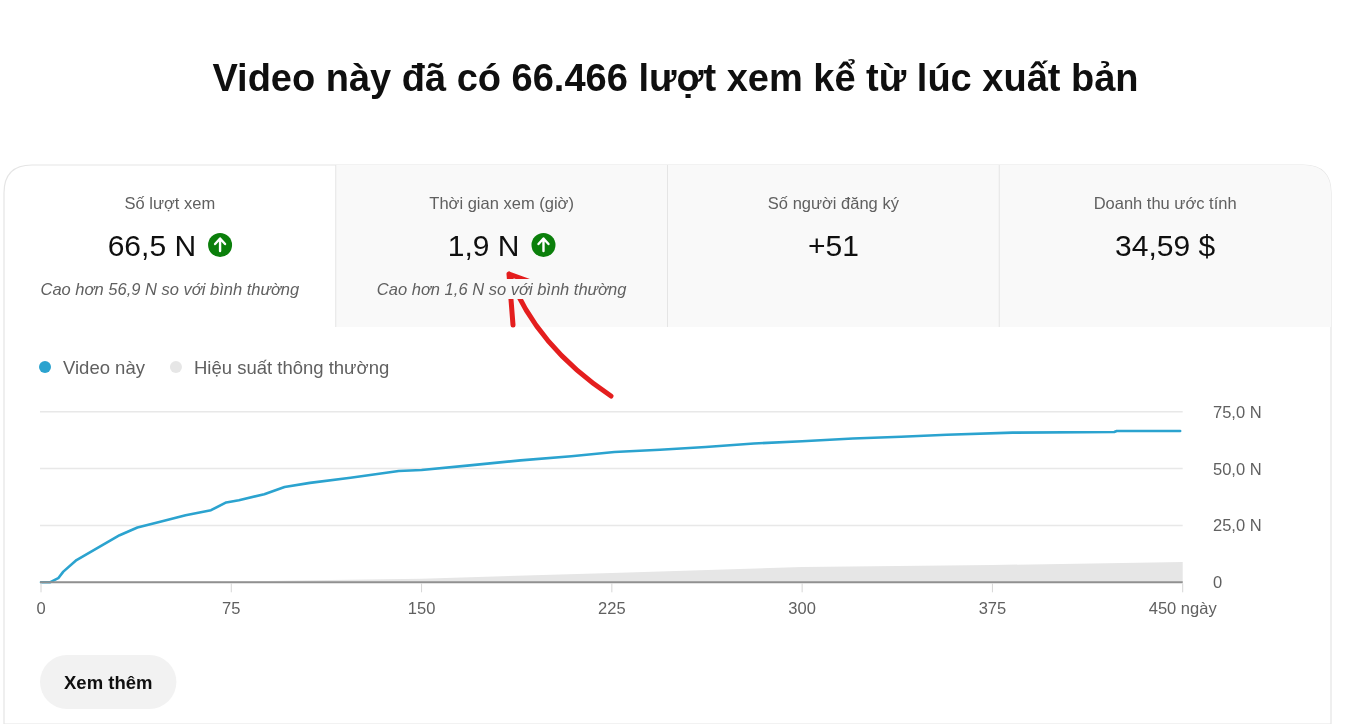  What do you see at coordinates (802, 608) in the screenshot?
I see `x-tick-label: 300` at bounding box center [802, 608].